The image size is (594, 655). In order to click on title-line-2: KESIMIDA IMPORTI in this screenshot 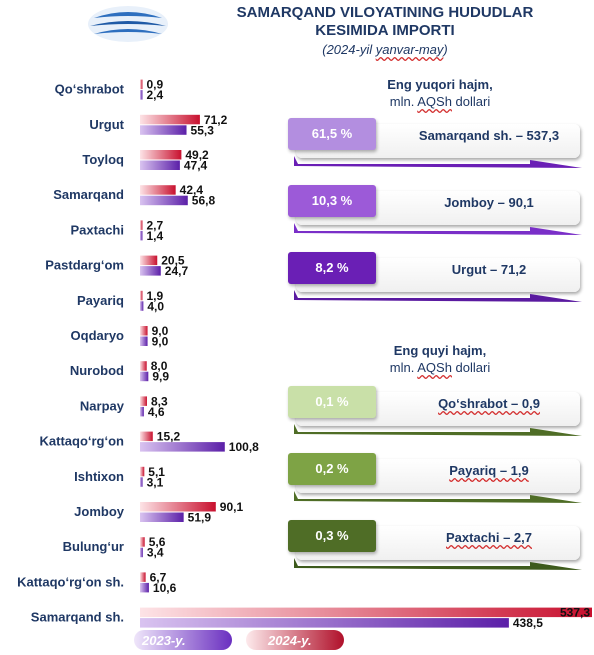, I will do `click(385, 30)`.